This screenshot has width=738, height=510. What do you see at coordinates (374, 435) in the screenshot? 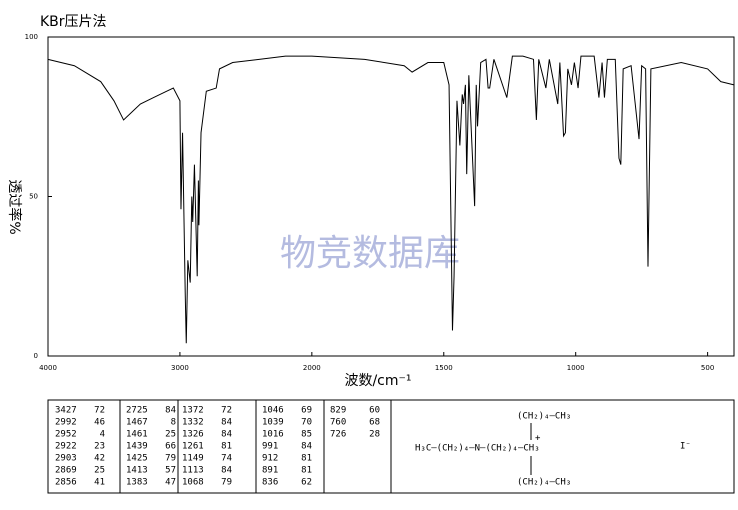
I see `peak-transmittance: 28` at bounding box center [374, 435].